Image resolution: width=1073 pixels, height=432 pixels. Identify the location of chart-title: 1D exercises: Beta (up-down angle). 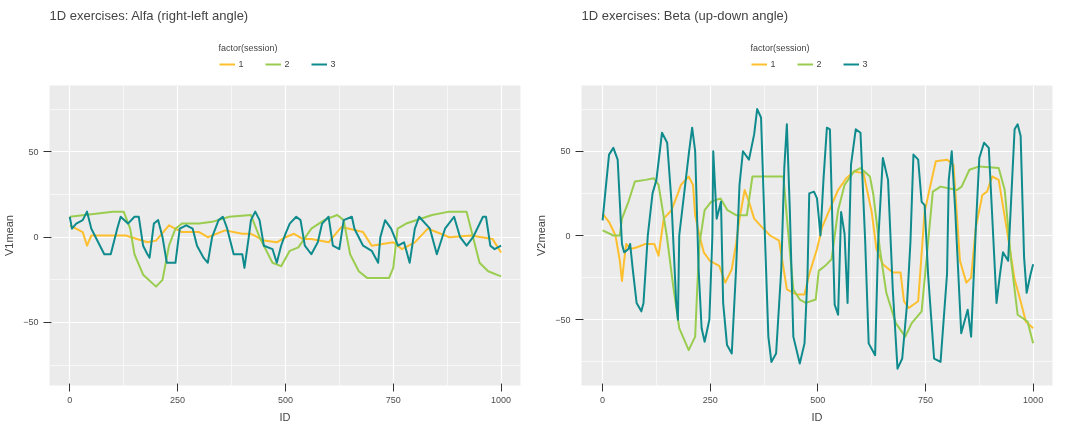
(685, 15).